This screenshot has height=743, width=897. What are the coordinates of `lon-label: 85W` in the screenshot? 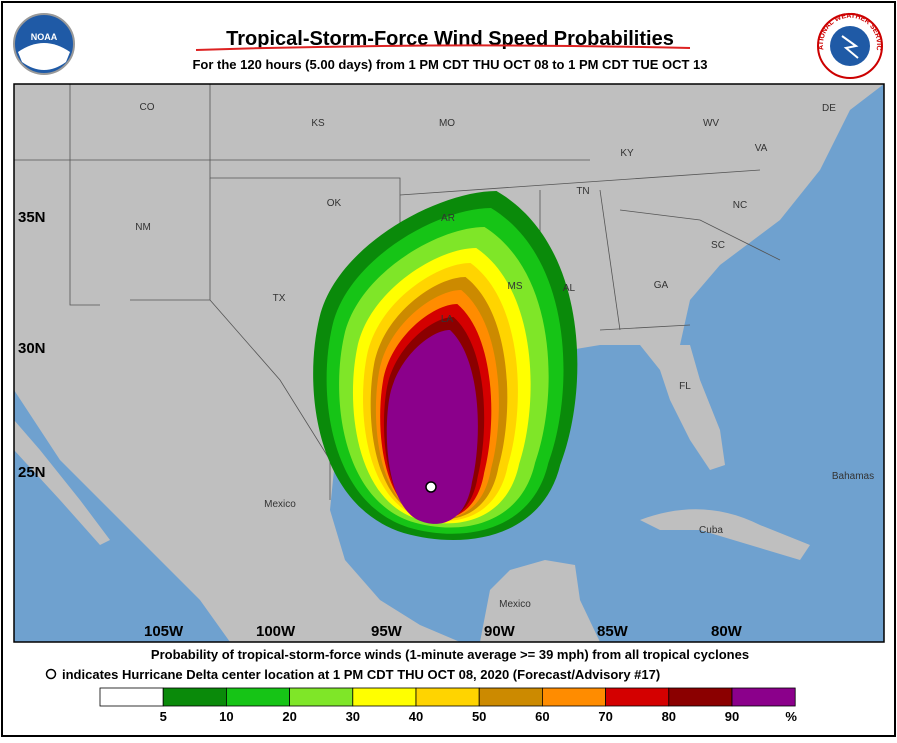 It's located at (613, 631).